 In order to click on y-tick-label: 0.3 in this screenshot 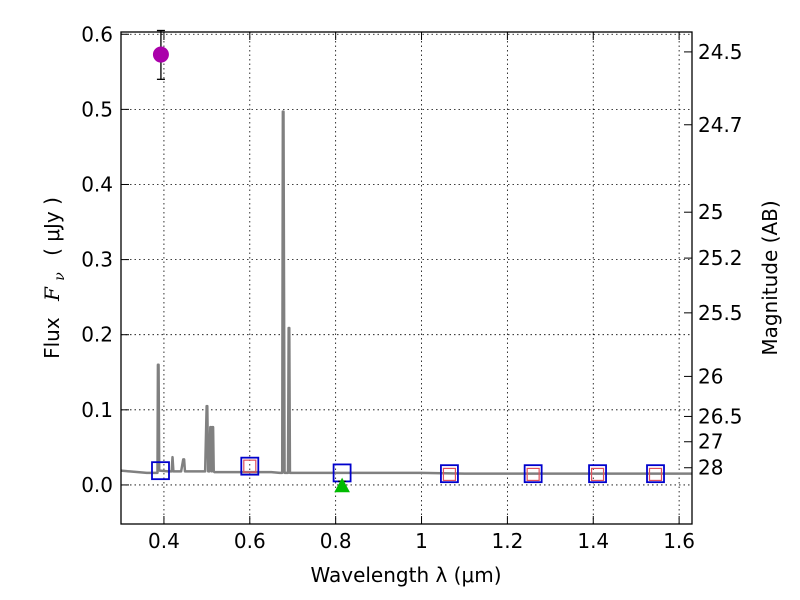, I will do `click(97, 260)`.